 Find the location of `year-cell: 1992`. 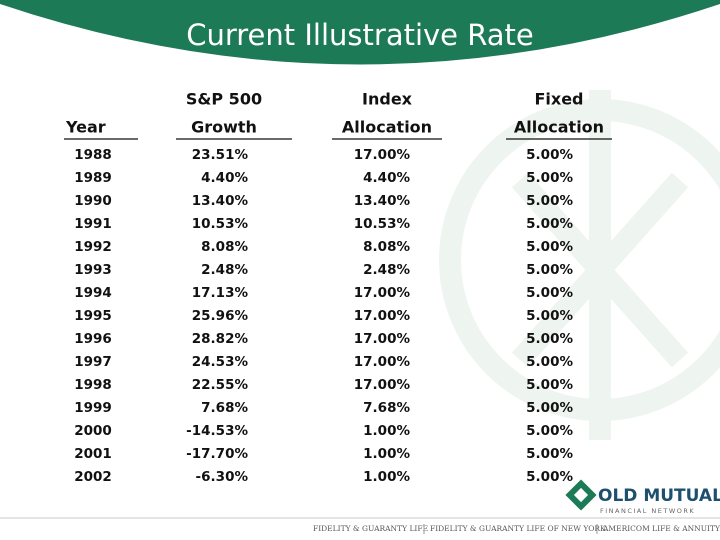

year-cell: 1992 is located at coordinates (93, 247).